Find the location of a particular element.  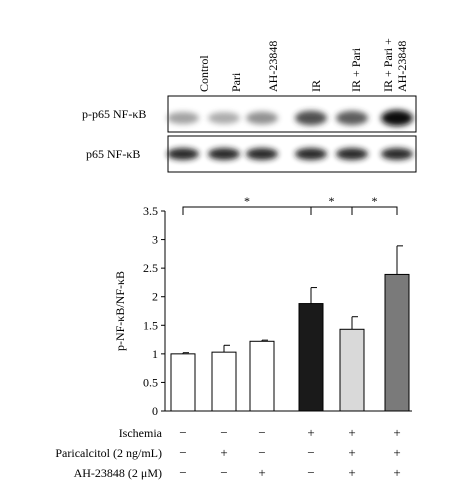

lane-label-ir-pari-ah: IR + Pari + AH-23848 is located at coordinates (395, 63).